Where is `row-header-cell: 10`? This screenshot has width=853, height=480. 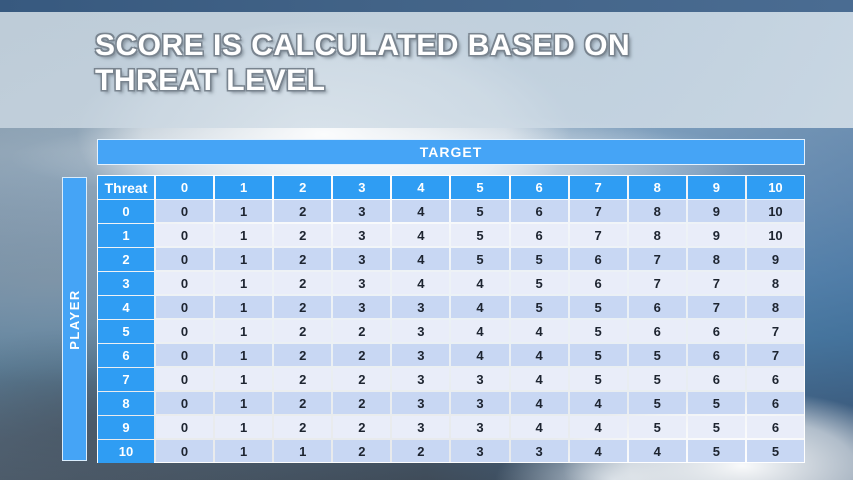
row-header-cell: 10 is located at coordinates (126, 451).